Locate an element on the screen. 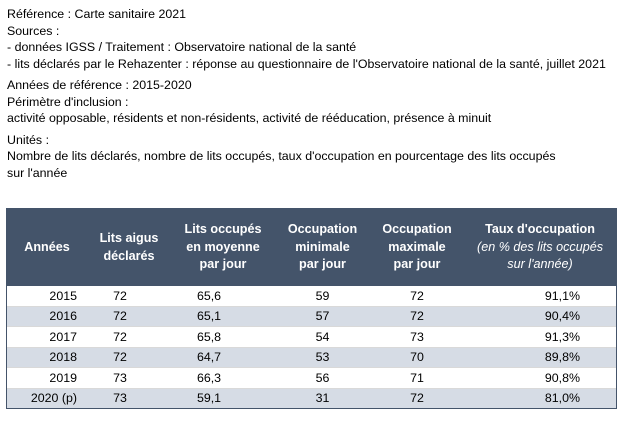 The height and width of the screenshot is (427, 626). cell-min: 56 is located at coordinates (322, 378).